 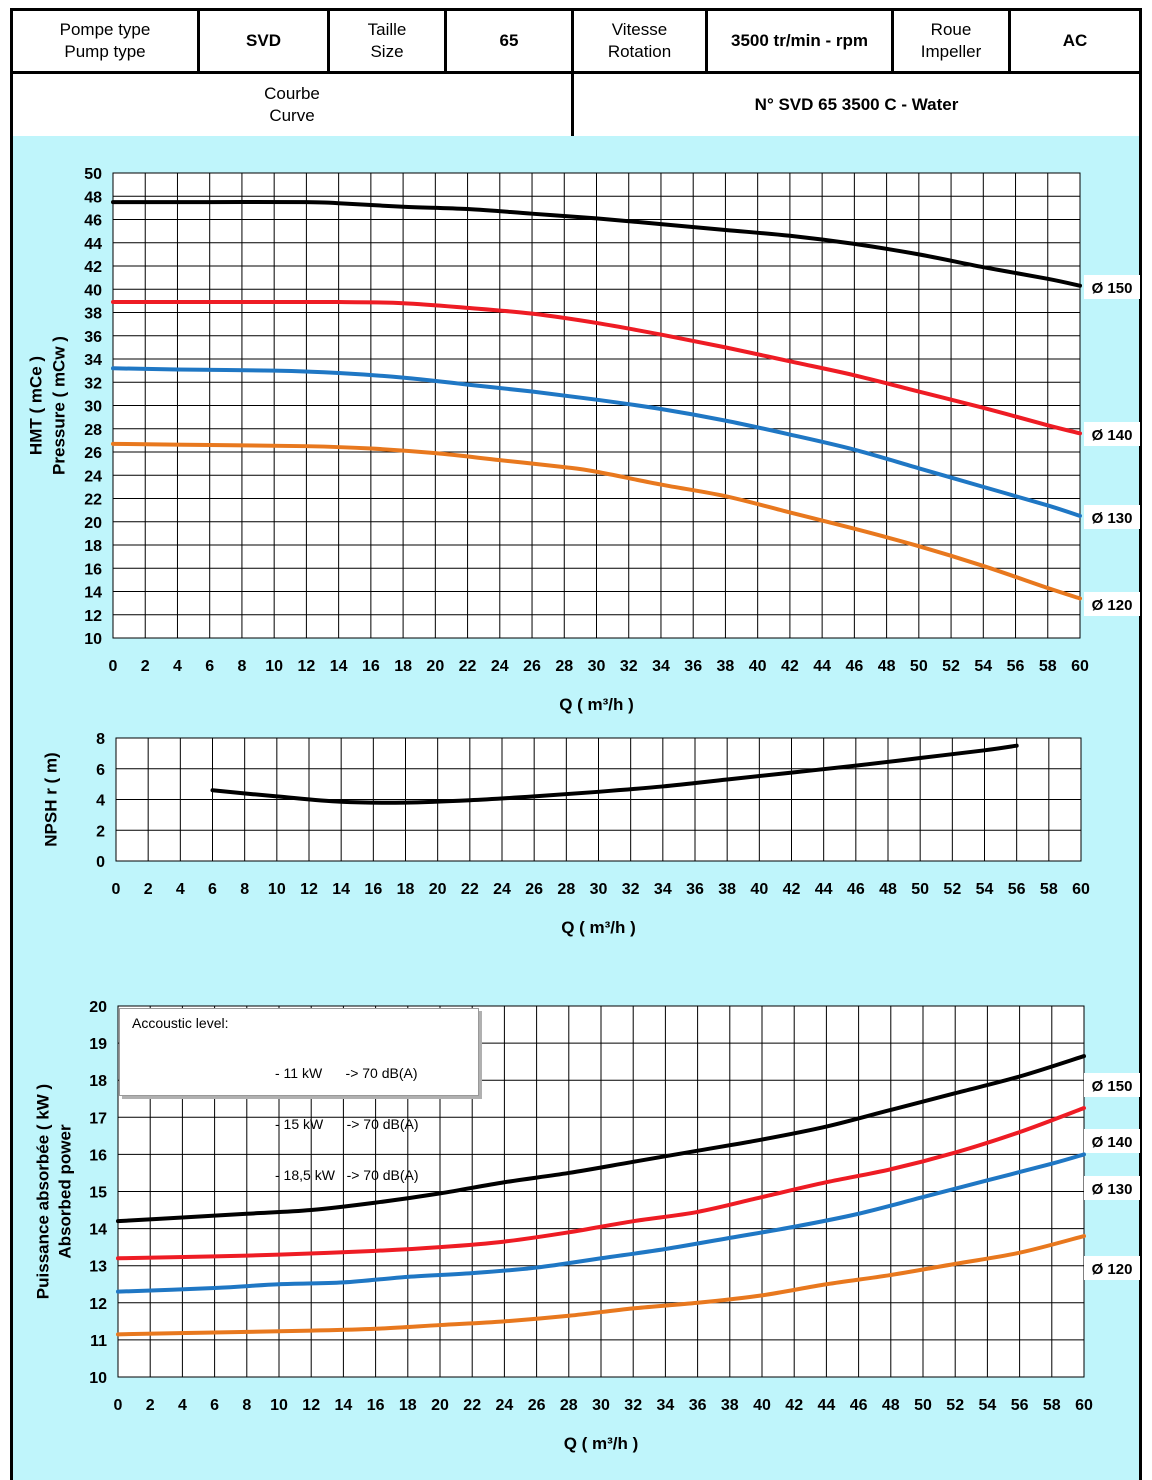 I want to click on chart2-x-tick-label: 58, so click(x=1049, y=889).